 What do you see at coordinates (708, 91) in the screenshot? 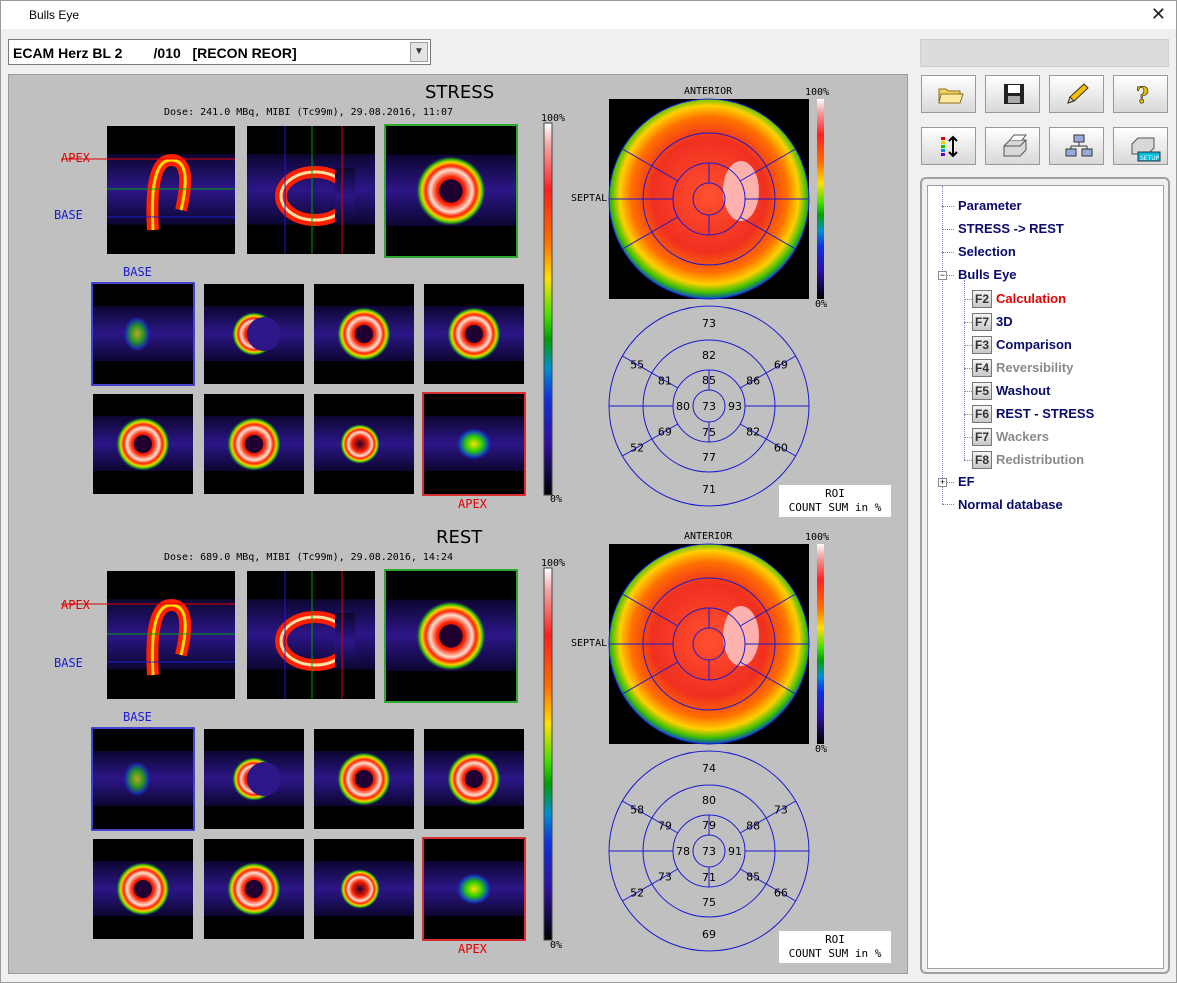
I see `stress-anterior-label: ANTERIOR` at bounding box center [708, 91].